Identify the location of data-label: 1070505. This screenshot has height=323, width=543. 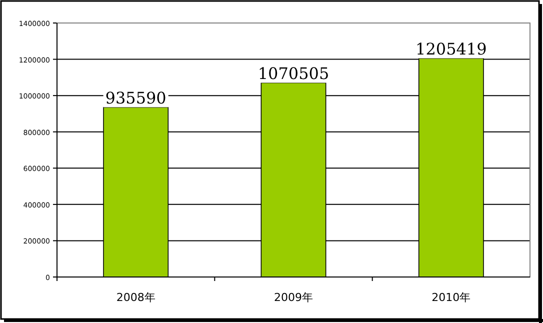
(294, 73).